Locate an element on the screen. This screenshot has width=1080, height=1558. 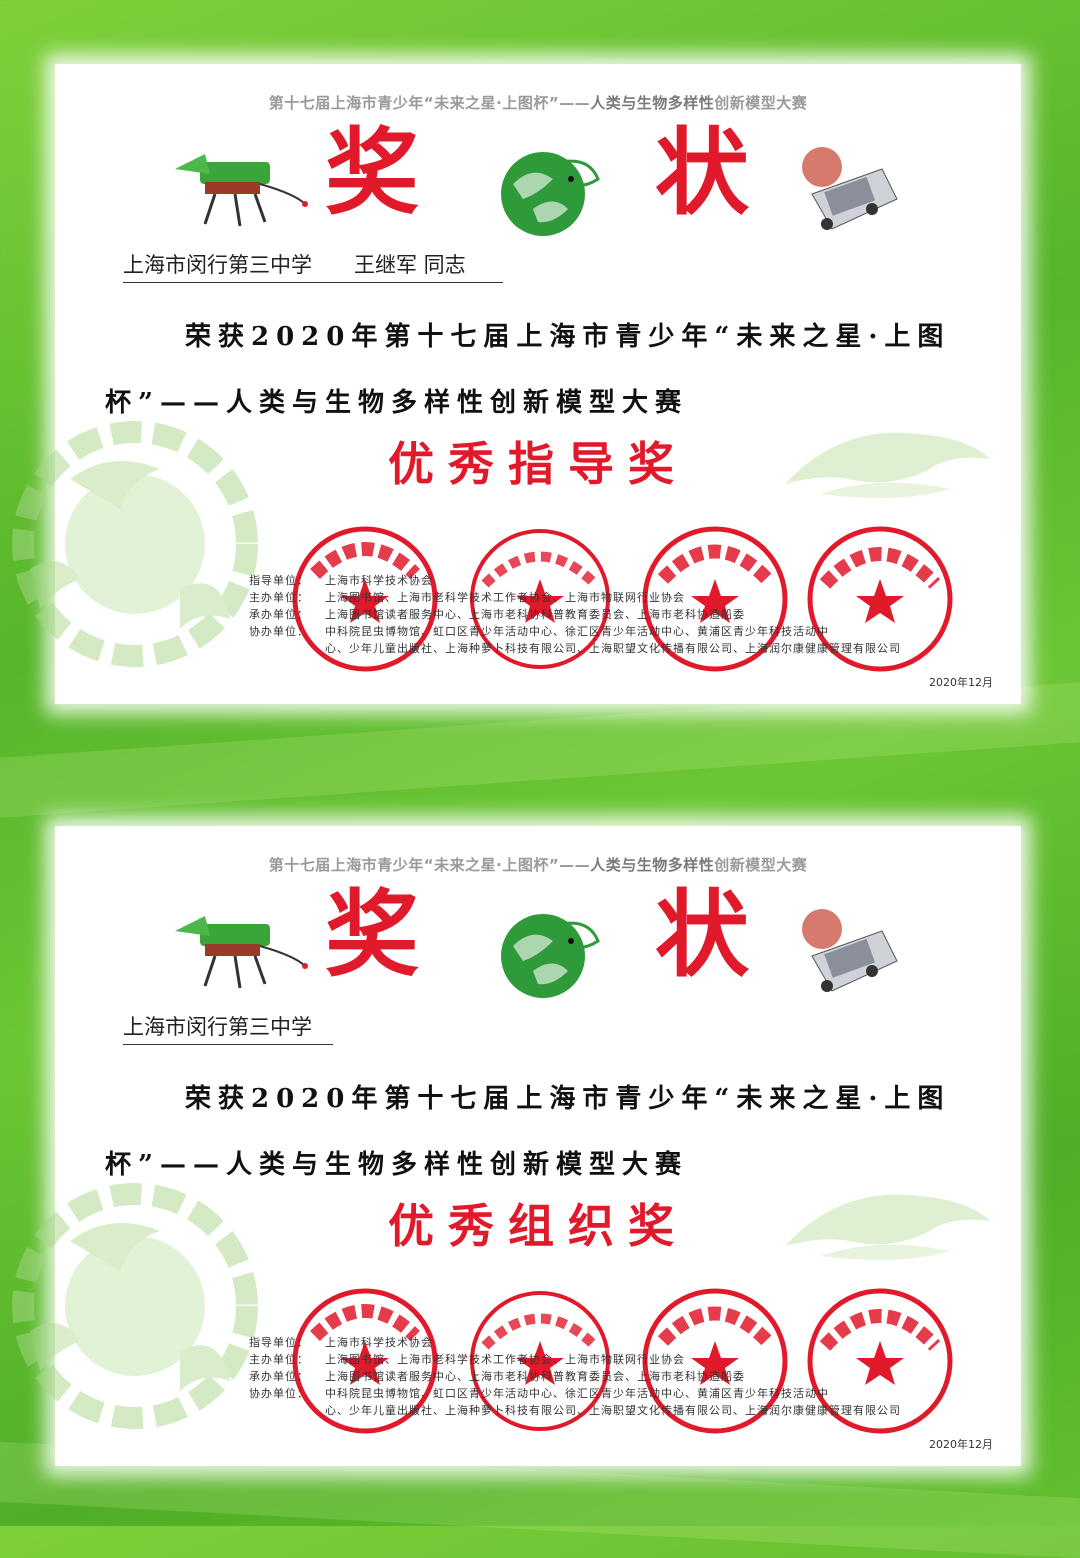
award-title: 优秀组织奖 is located at coordinates (538, 1226).